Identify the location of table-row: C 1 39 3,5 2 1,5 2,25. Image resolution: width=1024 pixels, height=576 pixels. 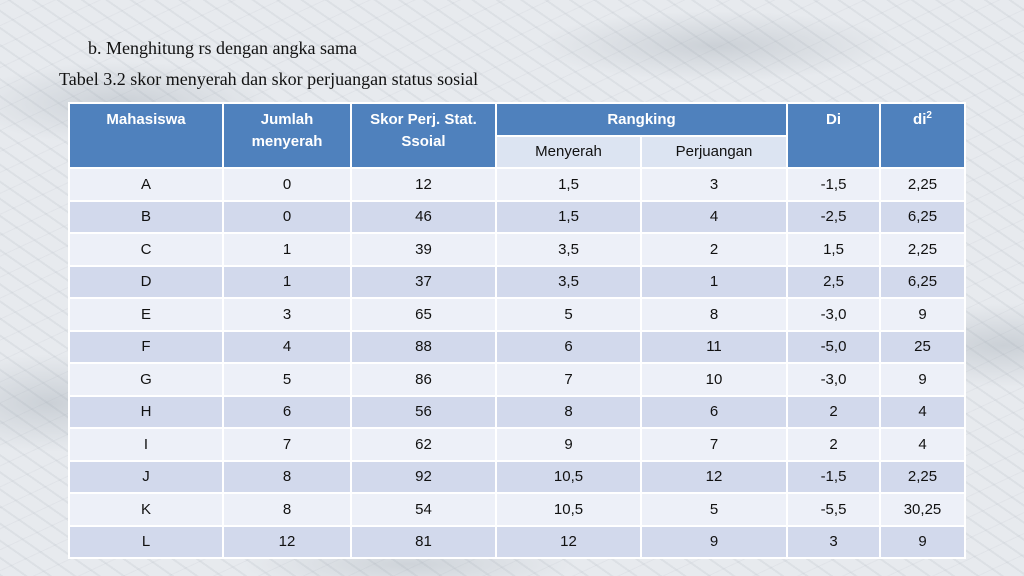
(517, 249).